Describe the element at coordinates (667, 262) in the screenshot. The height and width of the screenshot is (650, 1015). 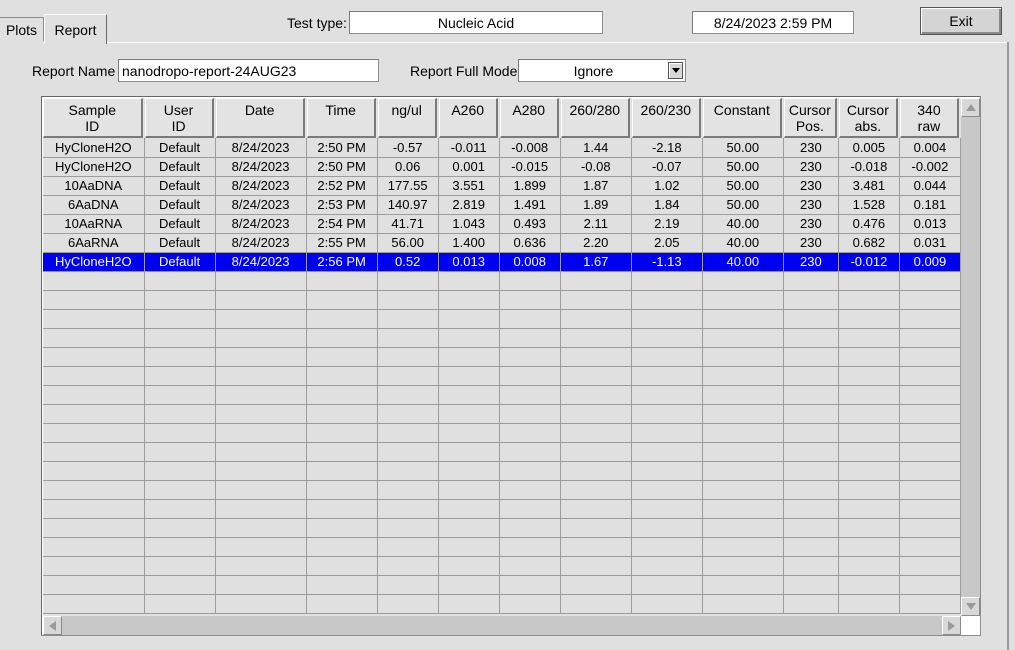
I see `table-cell: -1.13` at that location.